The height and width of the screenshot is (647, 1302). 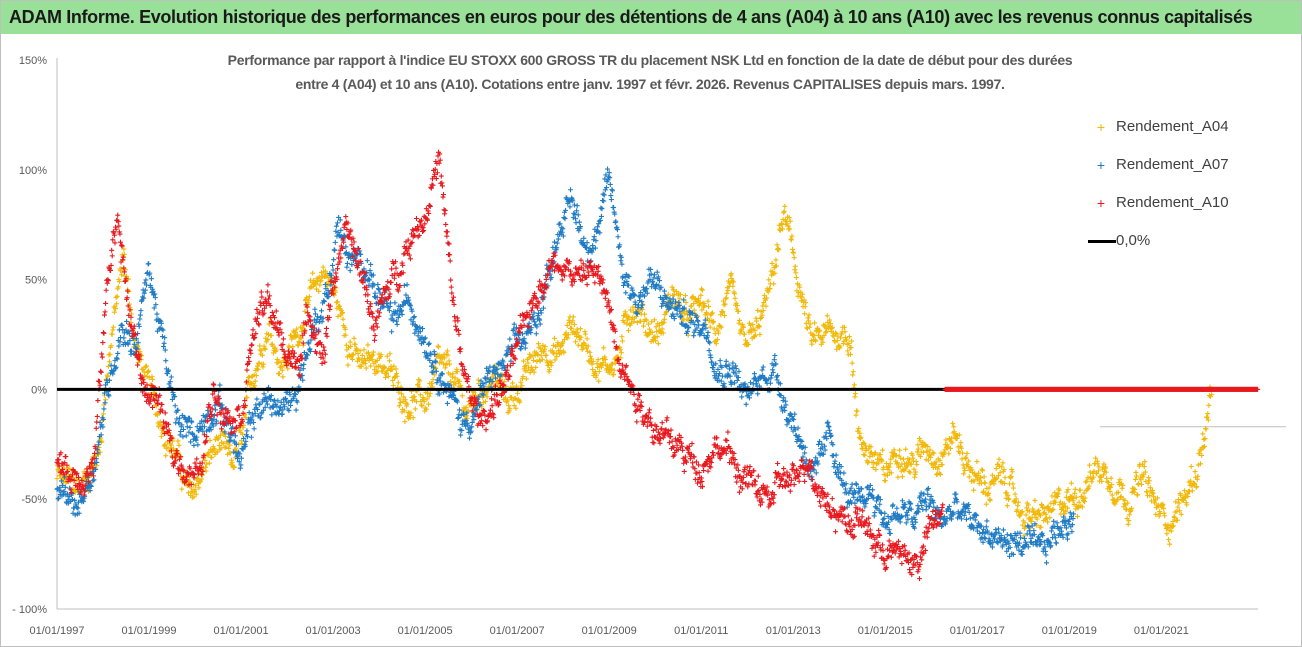 I want to click on x-tick-label: 01/01/2019, so click(x=1069, y=631).